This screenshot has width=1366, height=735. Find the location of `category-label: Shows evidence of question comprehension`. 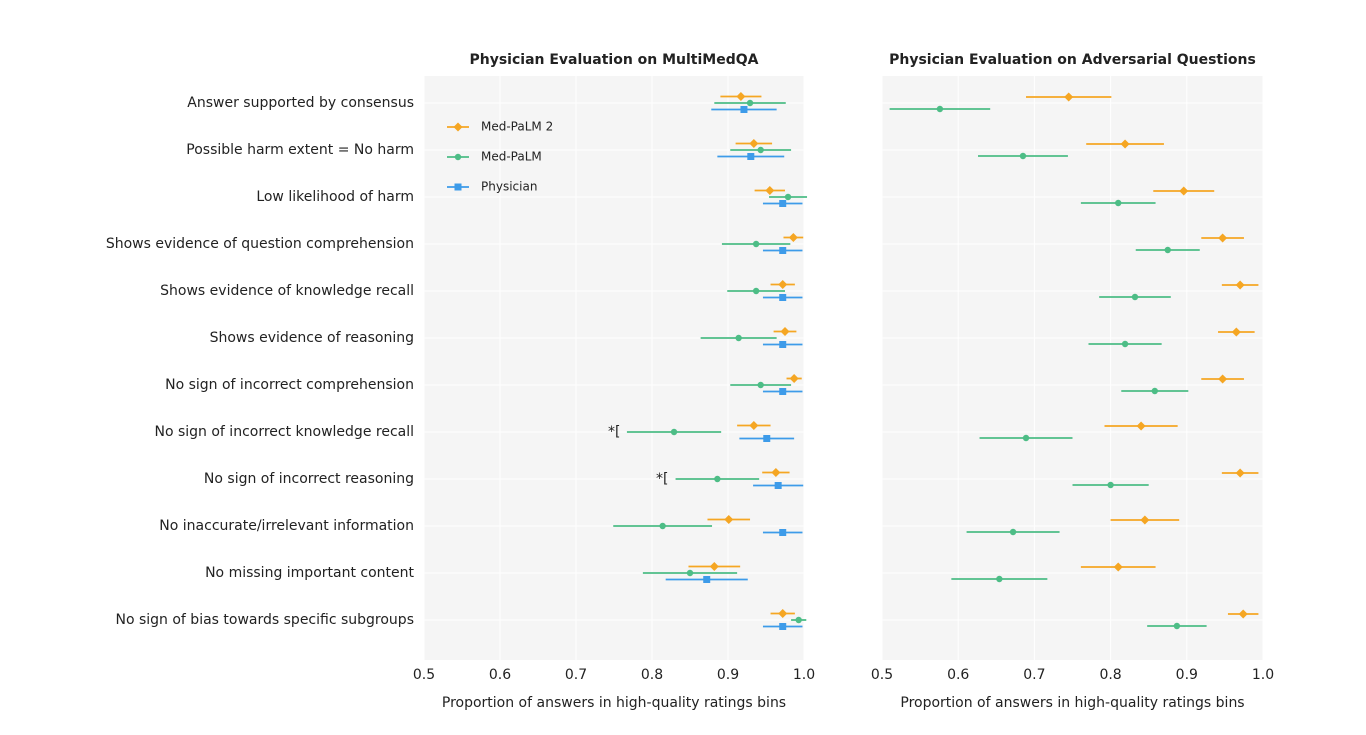

category-label: Shows evidence of question comprehension is located at coordinates (260, 244).